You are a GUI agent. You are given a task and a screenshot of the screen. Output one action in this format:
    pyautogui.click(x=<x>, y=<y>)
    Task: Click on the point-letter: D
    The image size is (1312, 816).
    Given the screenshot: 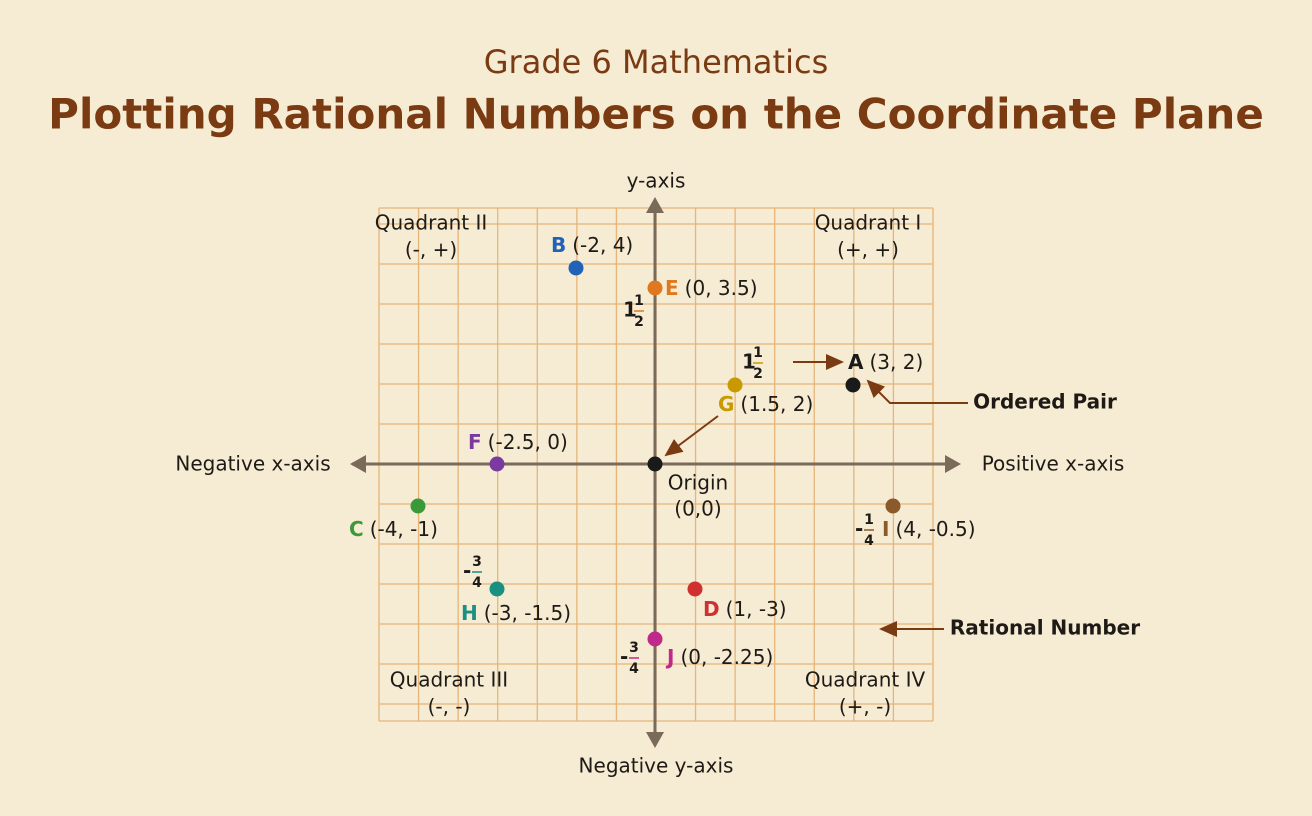 What is the action you would take?
    pyautogui.click(x=711, y=609)
    